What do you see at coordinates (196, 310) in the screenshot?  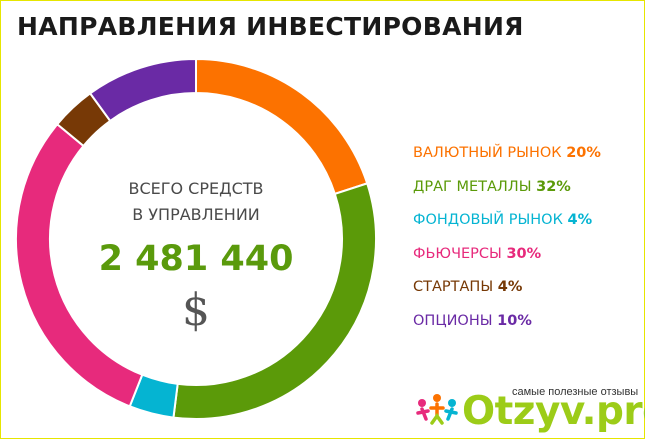 I see `dollar-icon: $` at bounding box center [196, 310].